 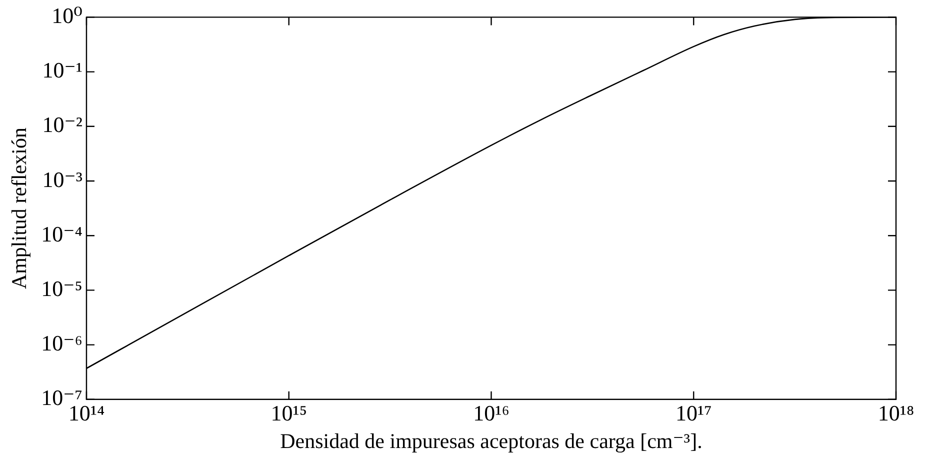 I want to click on y-tick-label: 10⁻³, so click(x=62, y=179).